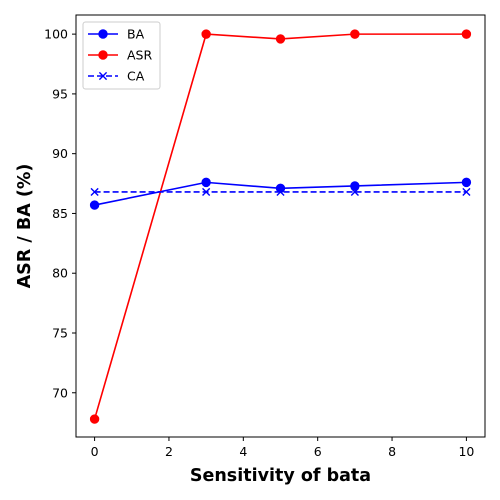  I want to click on legend-box, so click(121, 55).